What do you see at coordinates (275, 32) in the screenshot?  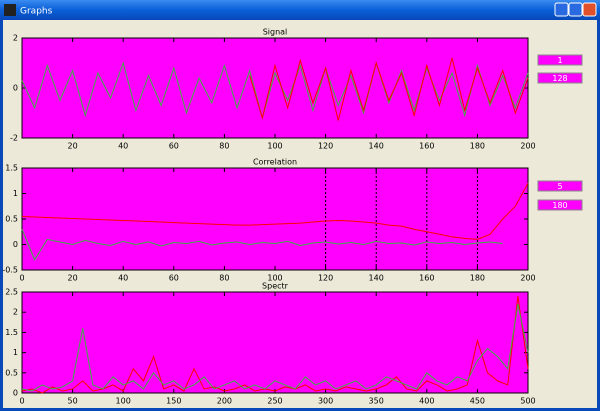 I see `chart-title: Signal` at bounding box center [275, 32].